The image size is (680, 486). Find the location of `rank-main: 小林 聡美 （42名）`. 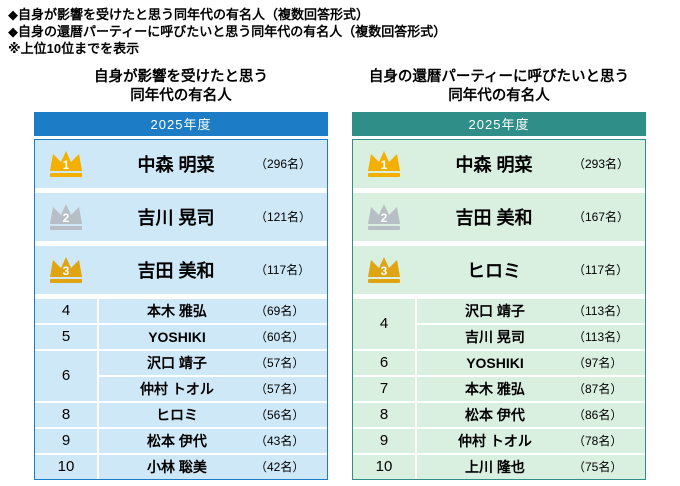

rank-main: 小林 聡美 （42名） is located at coordinates (213, 466).